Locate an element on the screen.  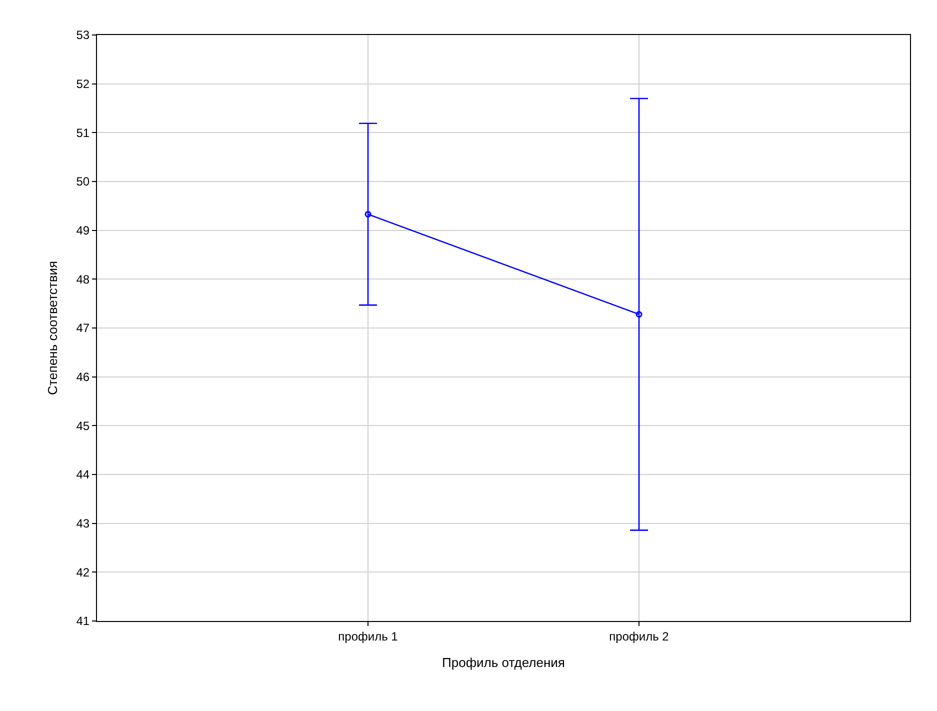
y-tick-label: 48 is located at coordinates (83, 279).